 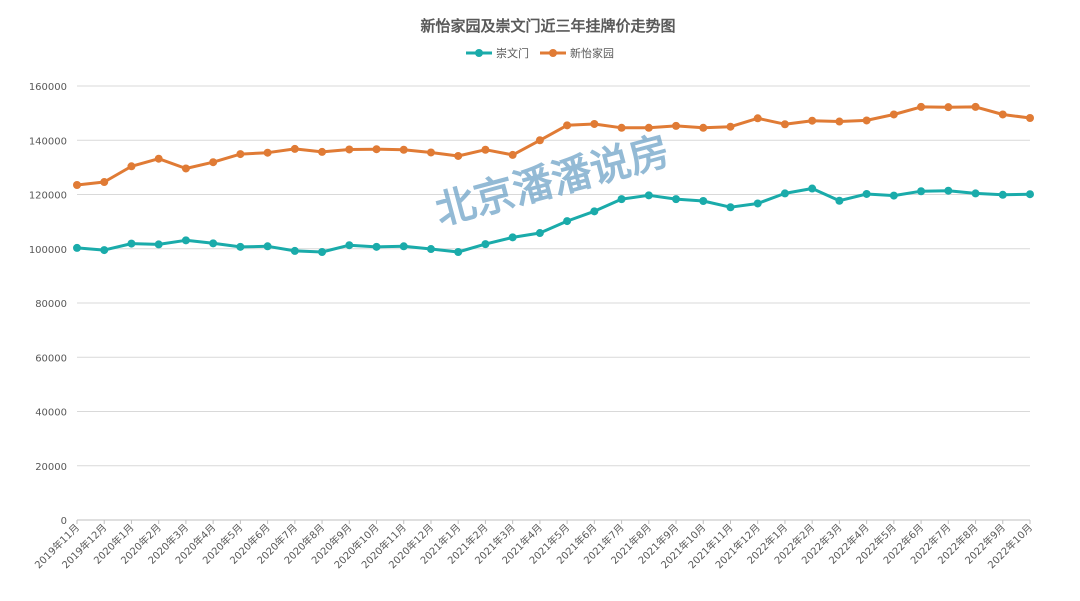 I want to click on series-chongwenmen, so click(x=553, y=220).